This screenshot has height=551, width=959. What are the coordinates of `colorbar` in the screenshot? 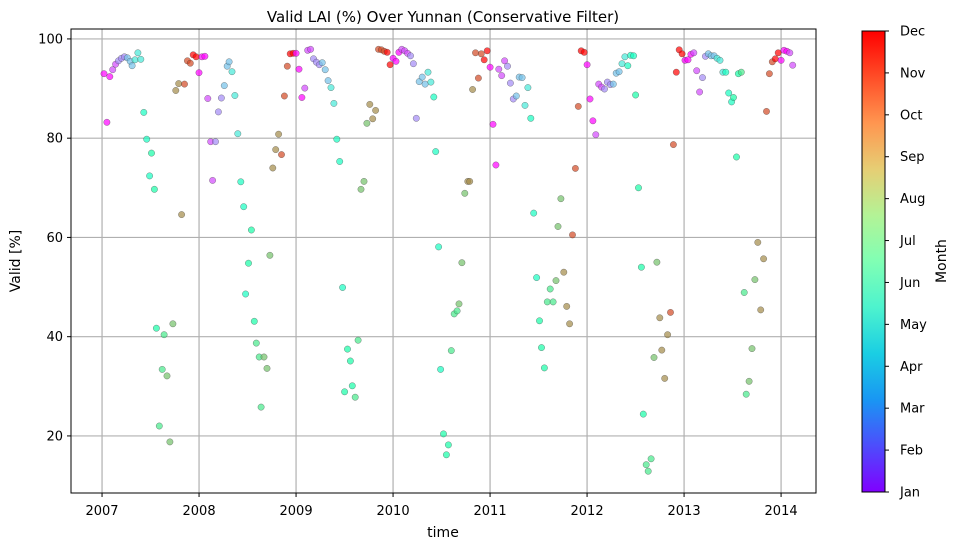 It's located at (873, 261).